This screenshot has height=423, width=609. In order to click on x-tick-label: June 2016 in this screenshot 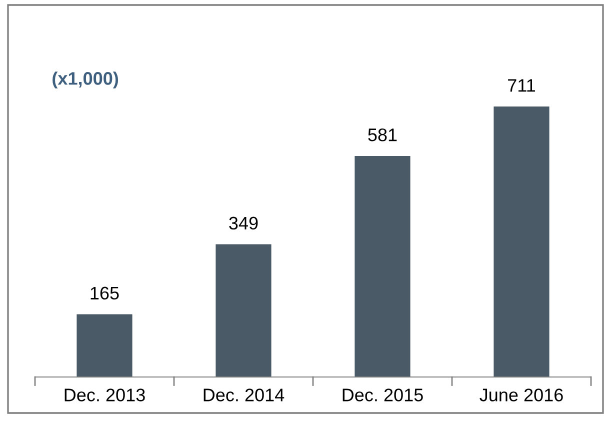, I will do `click(521, 395)`.